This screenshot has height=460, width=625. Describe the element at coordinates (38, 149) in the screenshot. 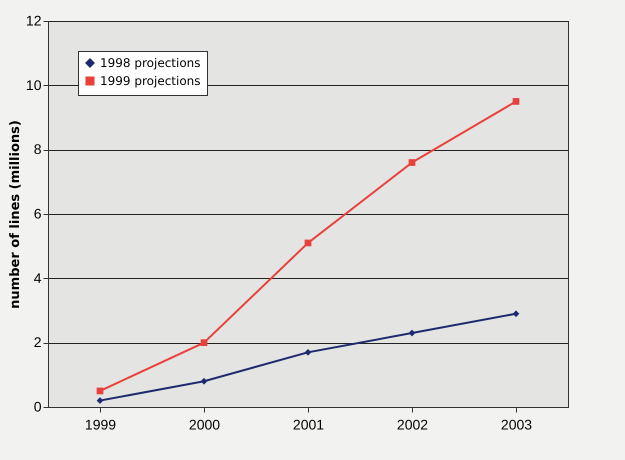

I see `y-tick-label: 8` at that location.